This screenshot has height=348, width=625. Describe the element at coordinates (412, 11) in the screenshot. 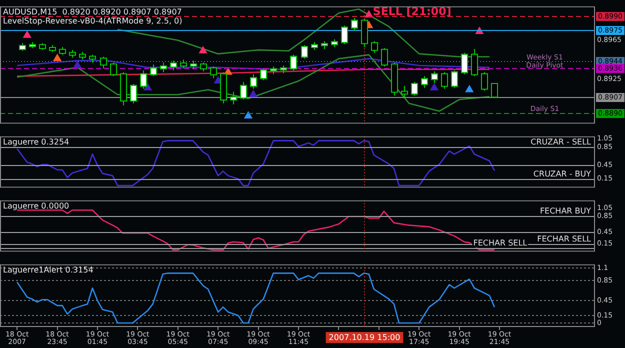

I see `annotation: SELL [21:00]` at that location.